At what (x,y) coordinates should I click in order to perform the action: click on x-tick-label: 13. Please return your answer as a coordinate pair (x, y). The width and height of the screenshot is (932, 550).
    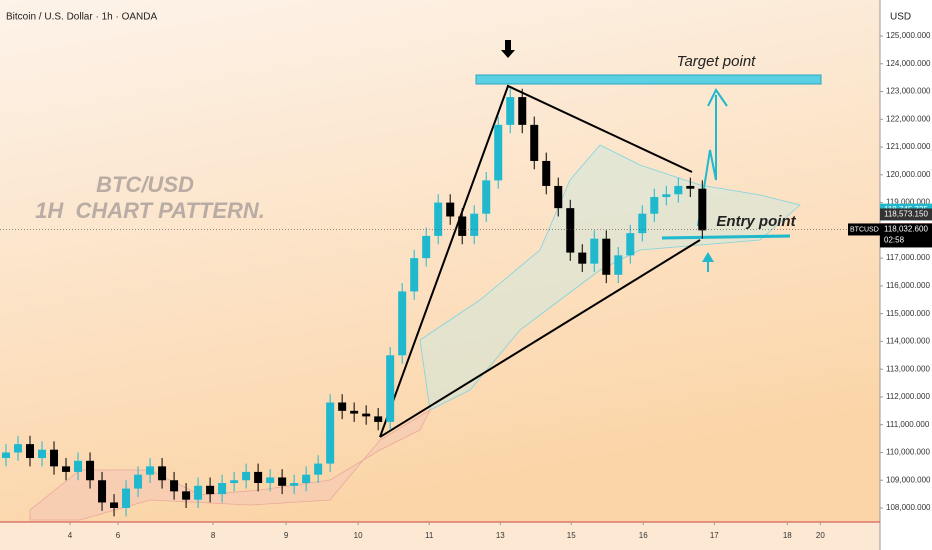
    Looking at the image, I should click on (500, 535).